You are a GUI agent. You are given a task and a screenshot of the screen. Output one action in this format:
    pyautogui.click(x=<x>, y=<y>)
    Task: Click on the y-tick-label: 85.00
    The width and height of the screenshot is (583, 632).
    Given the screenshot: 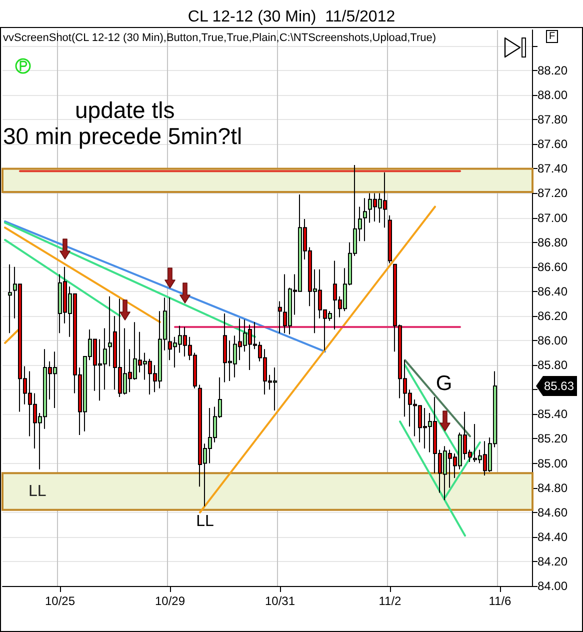 What is the action you would take?
    pyautogui.click(x=553, y=463)
    